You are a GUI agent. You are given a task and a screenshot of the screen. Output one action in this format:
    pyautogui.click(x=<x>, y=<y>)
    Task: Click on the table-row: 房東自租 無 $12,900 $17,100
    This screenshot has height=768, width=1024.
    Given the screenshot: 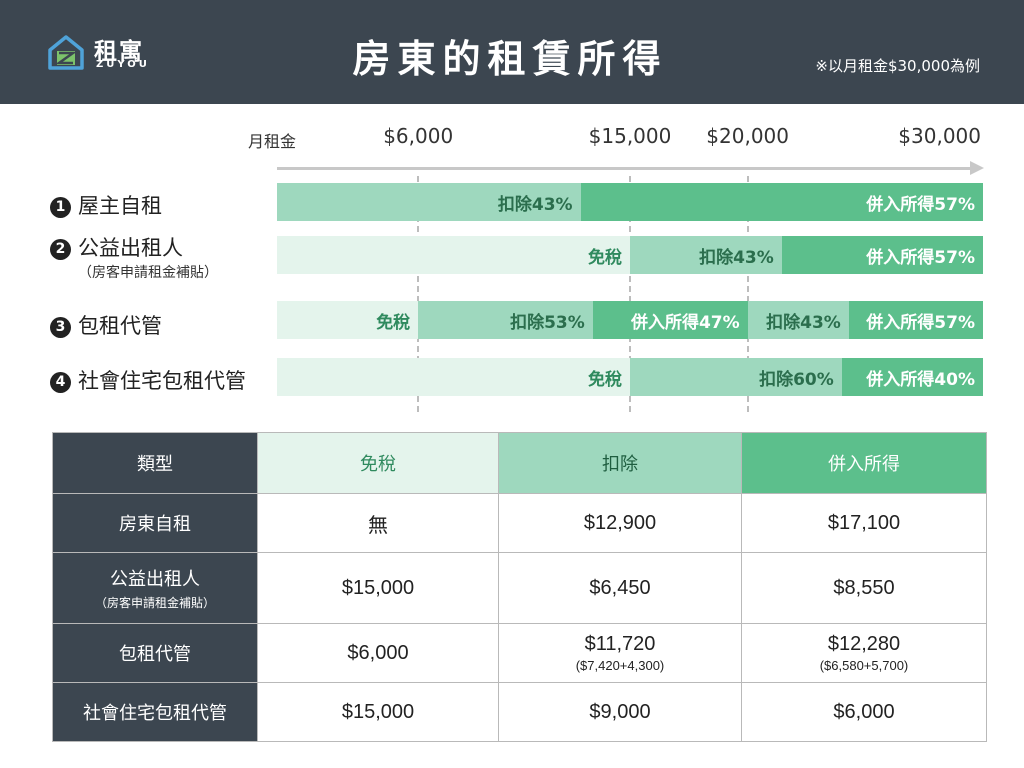 What is the action you would take?
    pyautogui.click(x=519, y=523)
    